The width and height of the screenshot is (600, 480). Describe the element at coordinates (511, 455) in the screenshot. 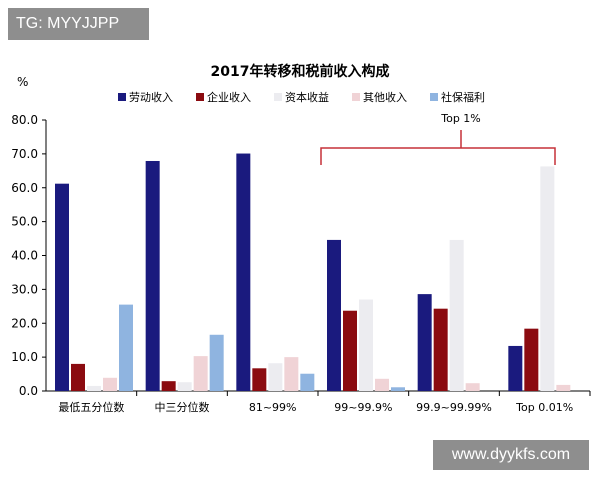

I see `watermark: www.dyykfs.com` at that location.